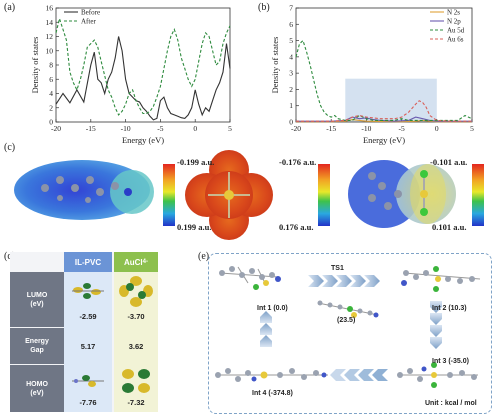 The image size is (496, 418). Describe the element at coordinates (10, 256) in the screenshot. I see `panel-label-d: (d)` at that location.